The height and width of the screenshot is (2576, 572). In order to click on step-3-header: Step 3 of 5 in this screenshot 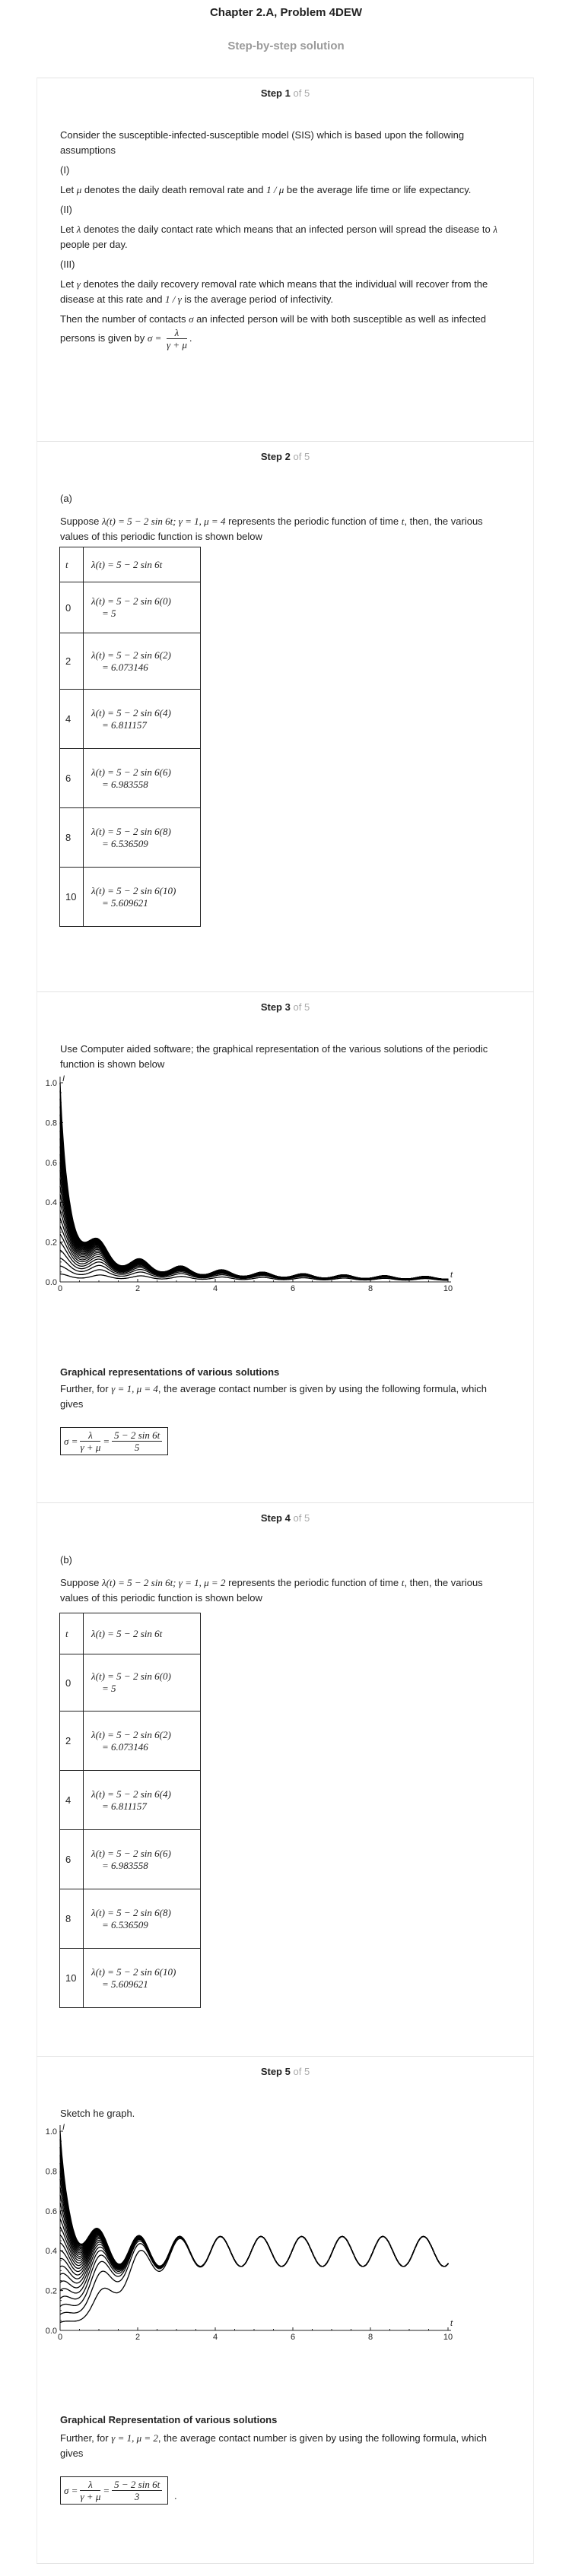, I will do `click(285, 1007)`.